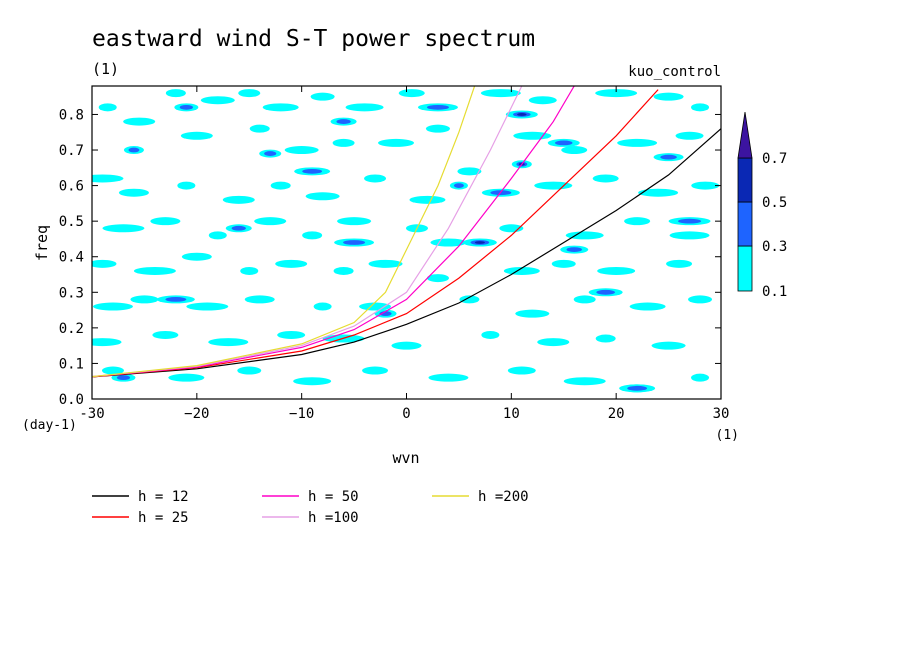 The image size is (904, 654). I want to click on x-tick-label: −10, so click(301, 414).